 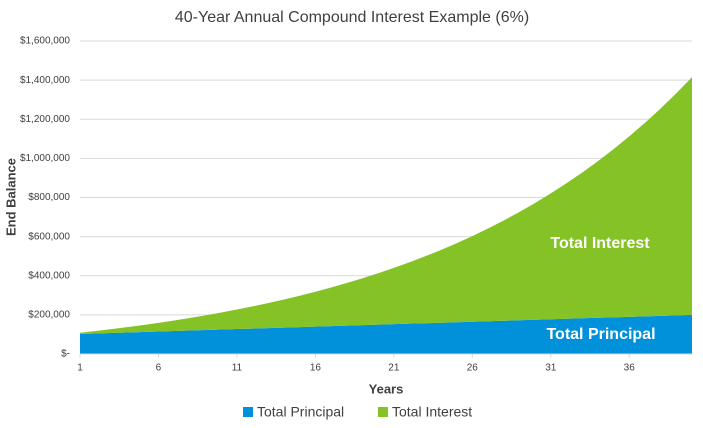 I want to click on y-tick-label: $1,600,000, so click(x=45, y=41).